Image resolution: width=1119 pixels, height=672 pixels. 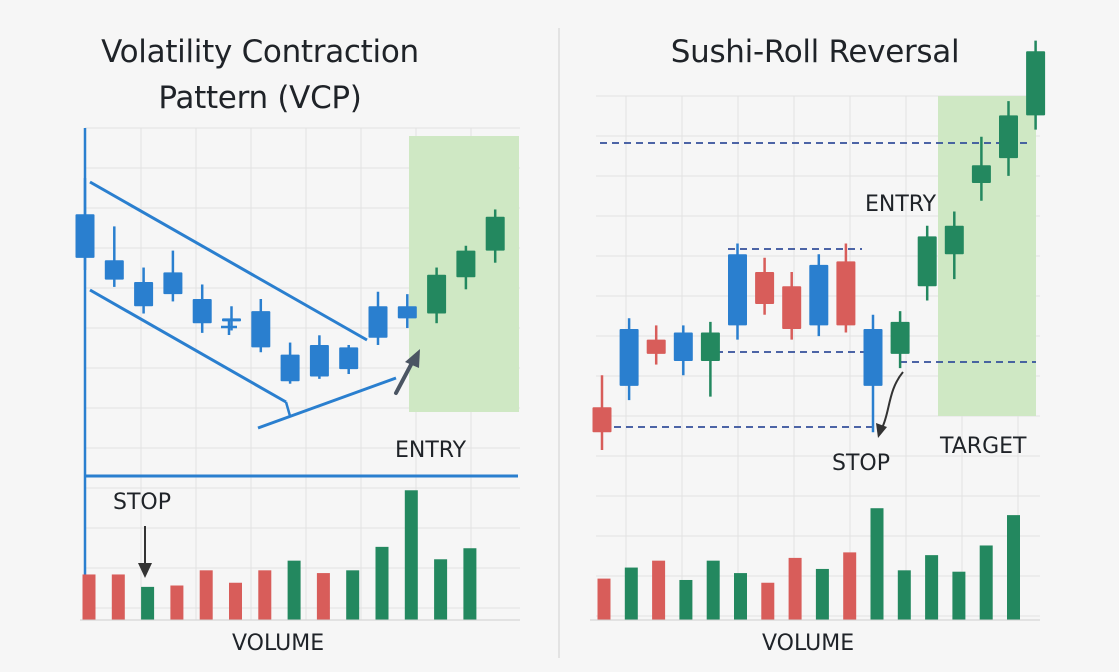 What do you see at coordinates (290, 281) in the screenshot?
I see `vcp-candles` at bounding box center [290, 281].